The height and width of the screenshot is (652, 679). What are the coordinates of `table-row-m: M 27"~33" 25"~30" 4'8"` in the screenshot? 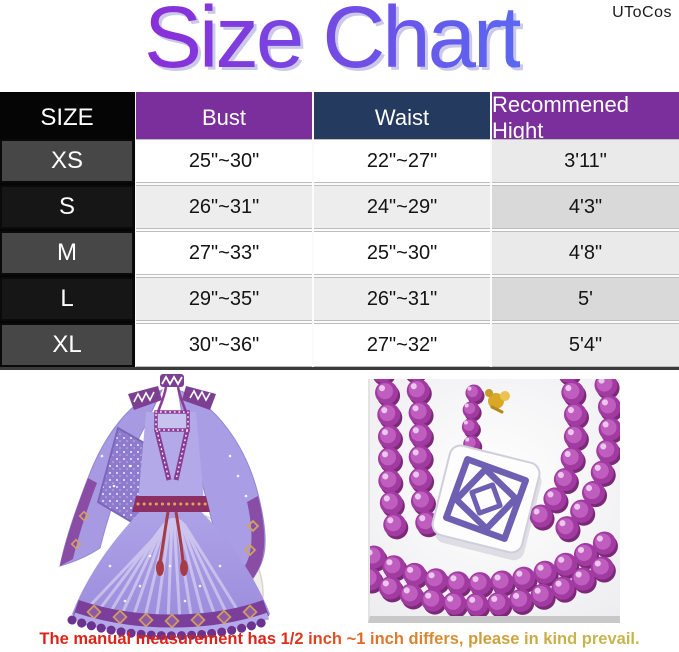 It's located at (339, 253).